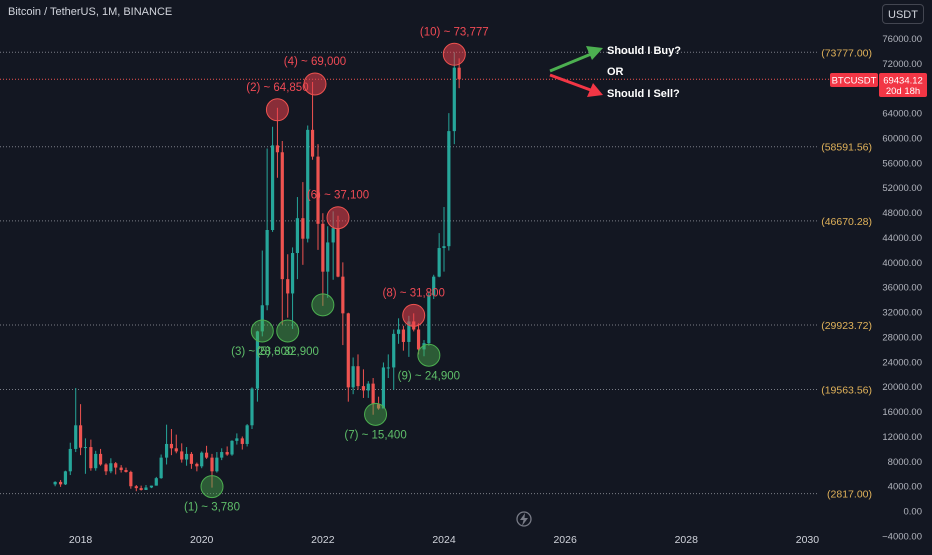 The image size is (932, 555). What do you see at coordinates (323, 540) in the screenshot?
I see `x-tick-label: 2022` at bounding box center [323, 540].